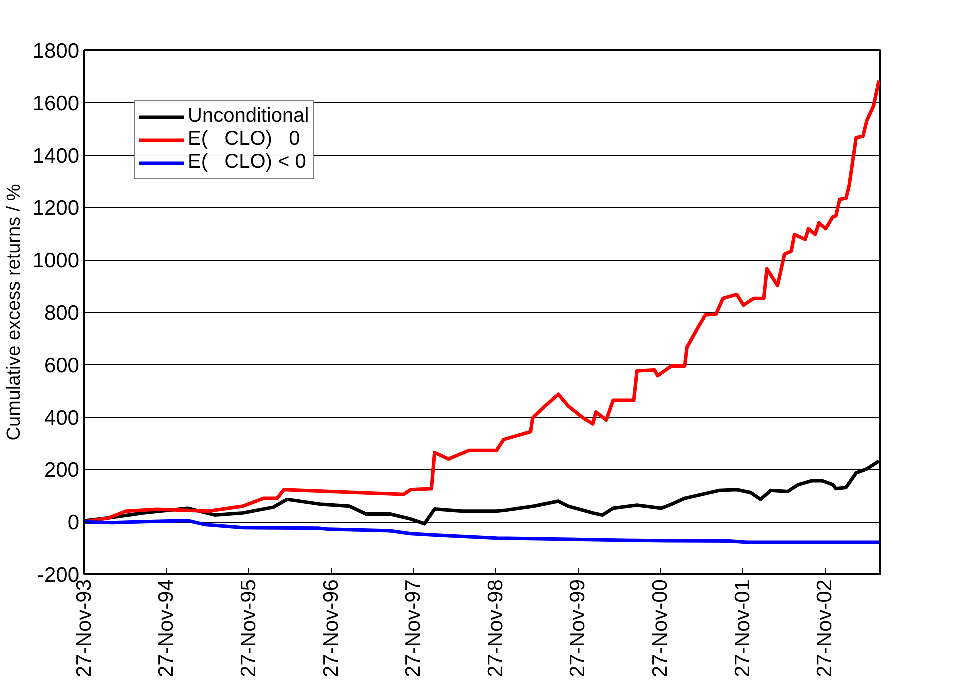 The height and width of the screenshot is (689, 962). What do you see at coordinates (56, 51) in the screenshot?
I see `y-tick-label: 1800` at bounding box center [56, 51].